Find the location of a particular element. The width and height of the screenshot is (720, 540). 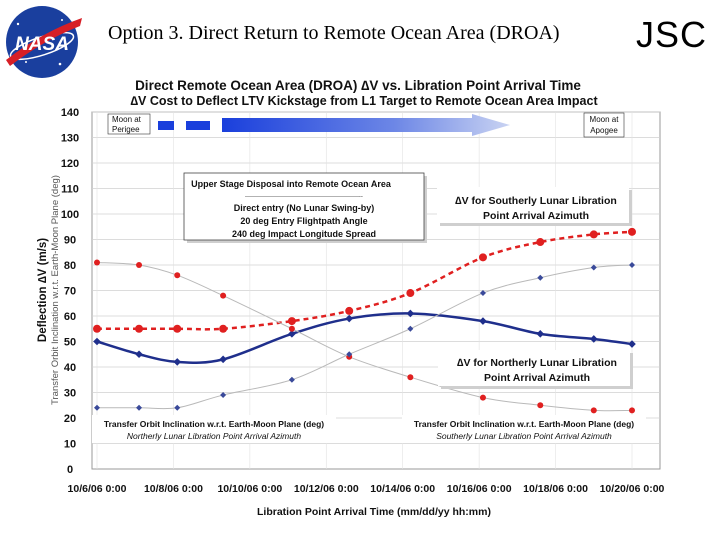

y-tick-label: 20 is located at coordinates (70, 419).